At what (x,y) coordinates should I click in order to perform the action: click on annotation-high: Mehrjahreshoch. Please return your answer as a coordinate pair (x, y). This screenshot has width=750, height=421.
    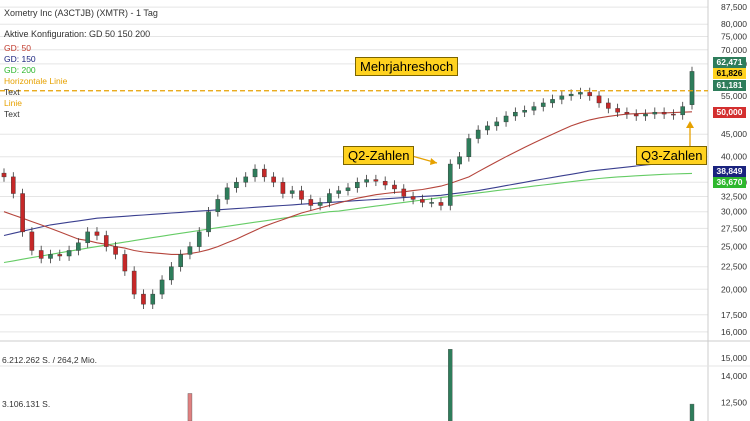
    Looking at the image, I should click on (407, 66).